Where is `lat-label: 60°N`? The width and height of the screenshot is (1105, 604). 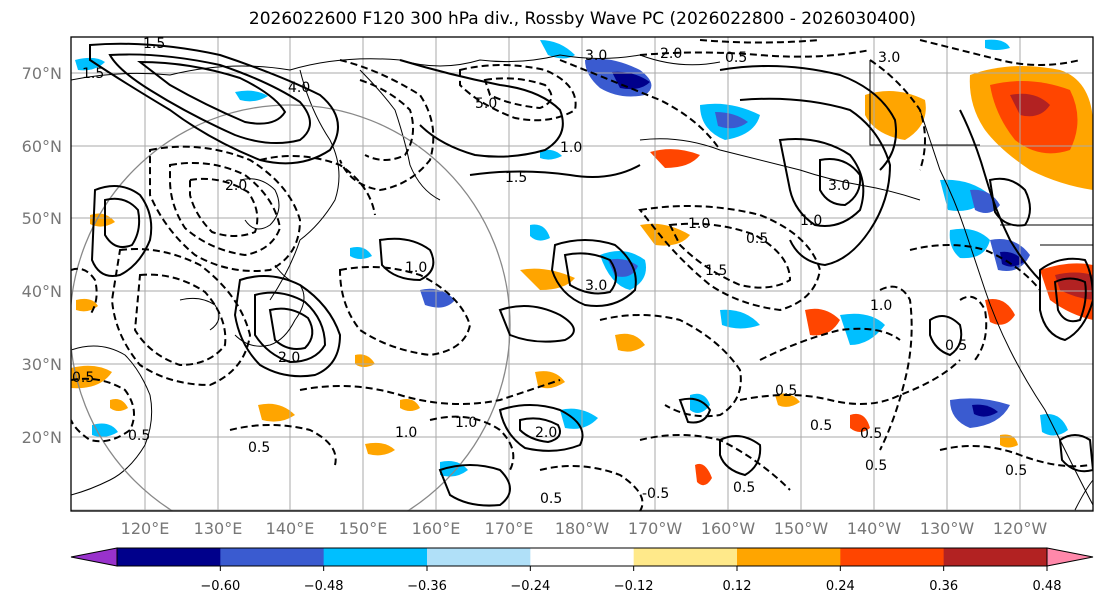
lat-label: 60°N is located at coordinates (42, 146).